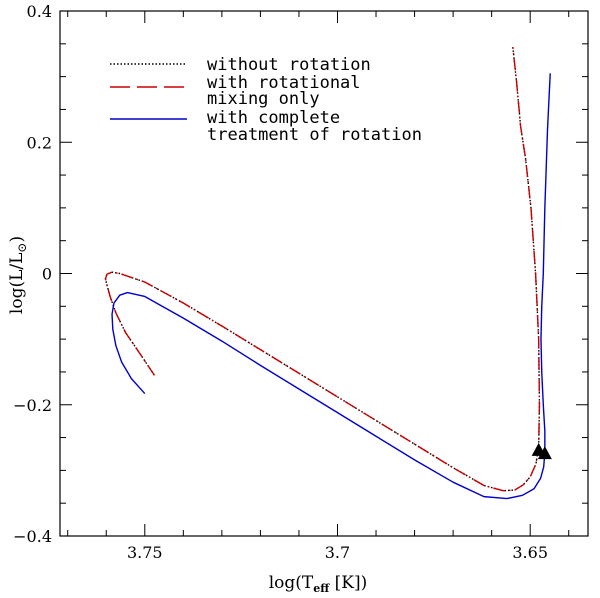 The height and width of the screenshot is (598, 600). What do you see at coordinates (289, 65) in the screenshot?
I see `legend-label-without-rotation: without rotation` at bounding box center [289, 65].